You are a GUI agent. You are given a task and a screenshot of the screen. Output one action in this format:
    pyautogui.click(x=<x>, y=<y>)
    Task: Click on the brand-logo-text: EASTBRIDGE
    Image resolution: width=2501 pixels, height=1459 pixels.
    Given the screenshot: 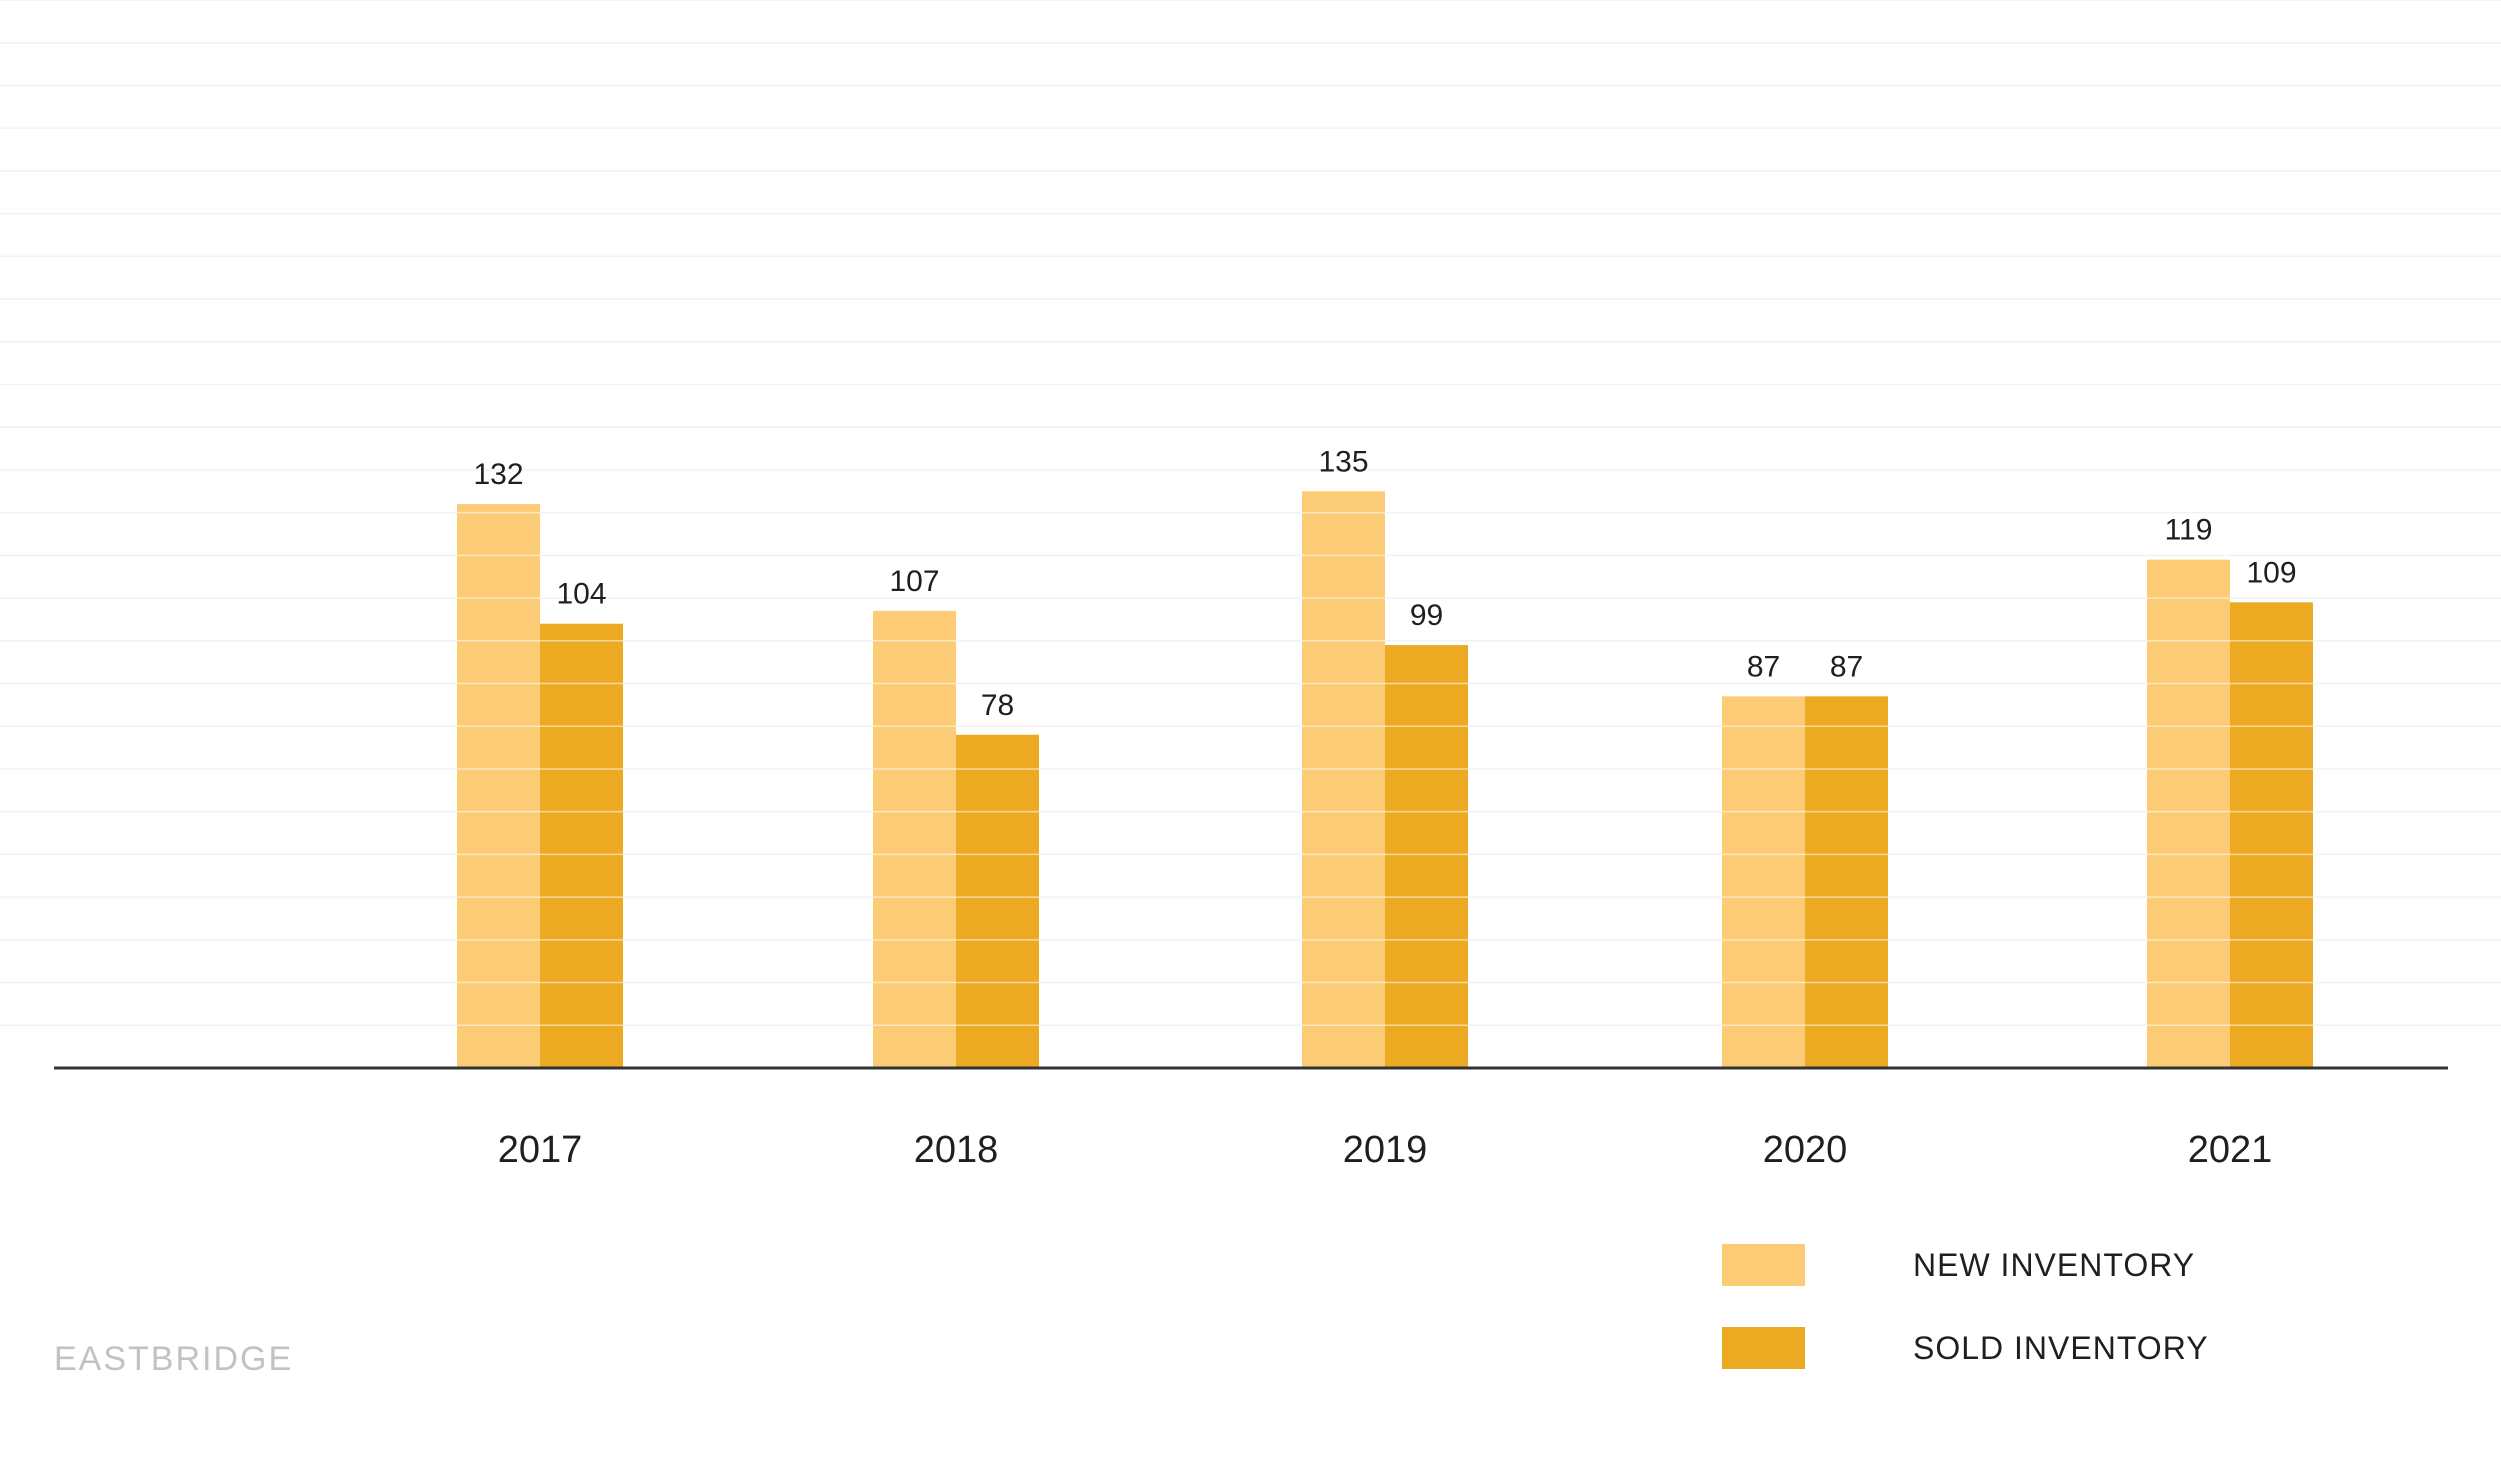 What is the action you would take?
    pyautogui.click(x=174, y=1359)
    